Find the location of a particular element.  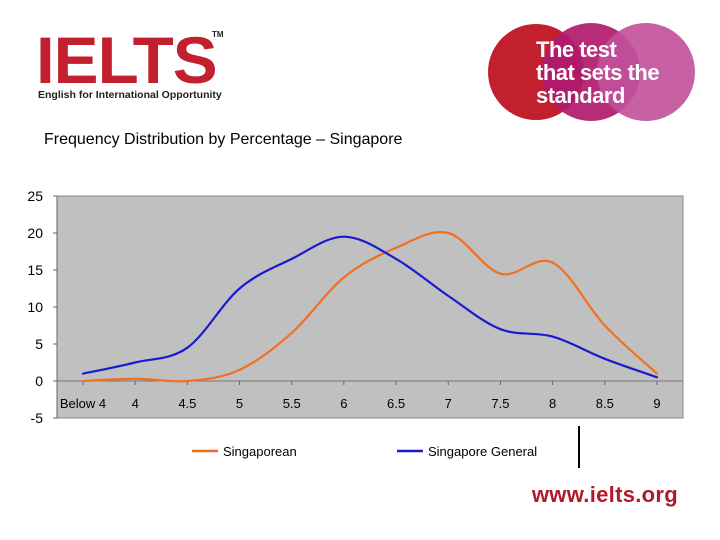

x-tick-label: 5 is located at coordinates (239, 403).